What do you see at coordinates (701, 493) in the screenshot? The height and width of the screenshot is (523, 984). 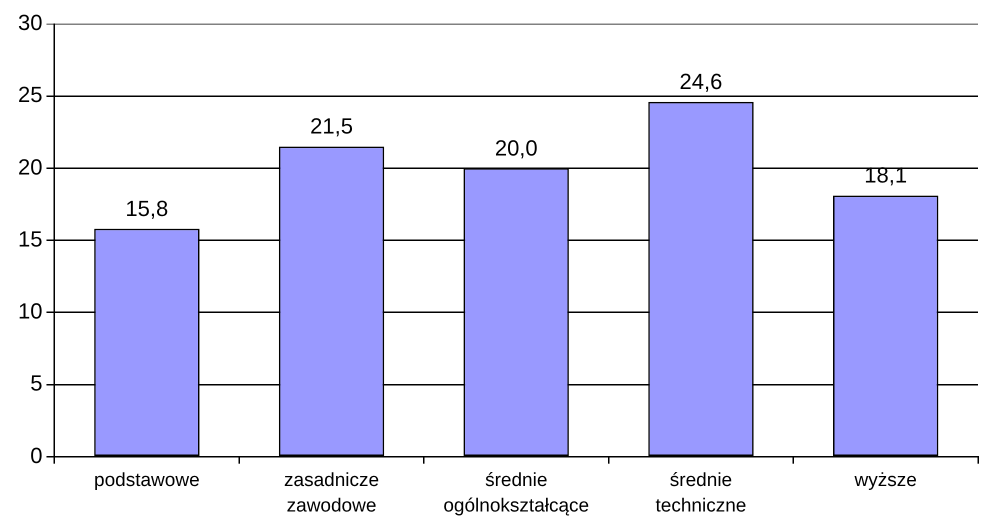 I see `x-tick-label: średnie techniczne` at bounding box center [701, 493].